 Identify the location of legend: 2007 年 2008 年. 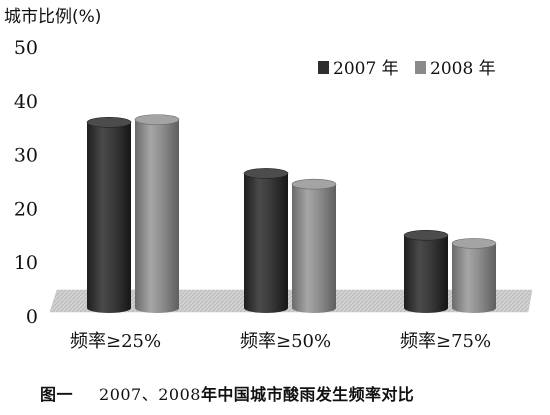
(407, 69).